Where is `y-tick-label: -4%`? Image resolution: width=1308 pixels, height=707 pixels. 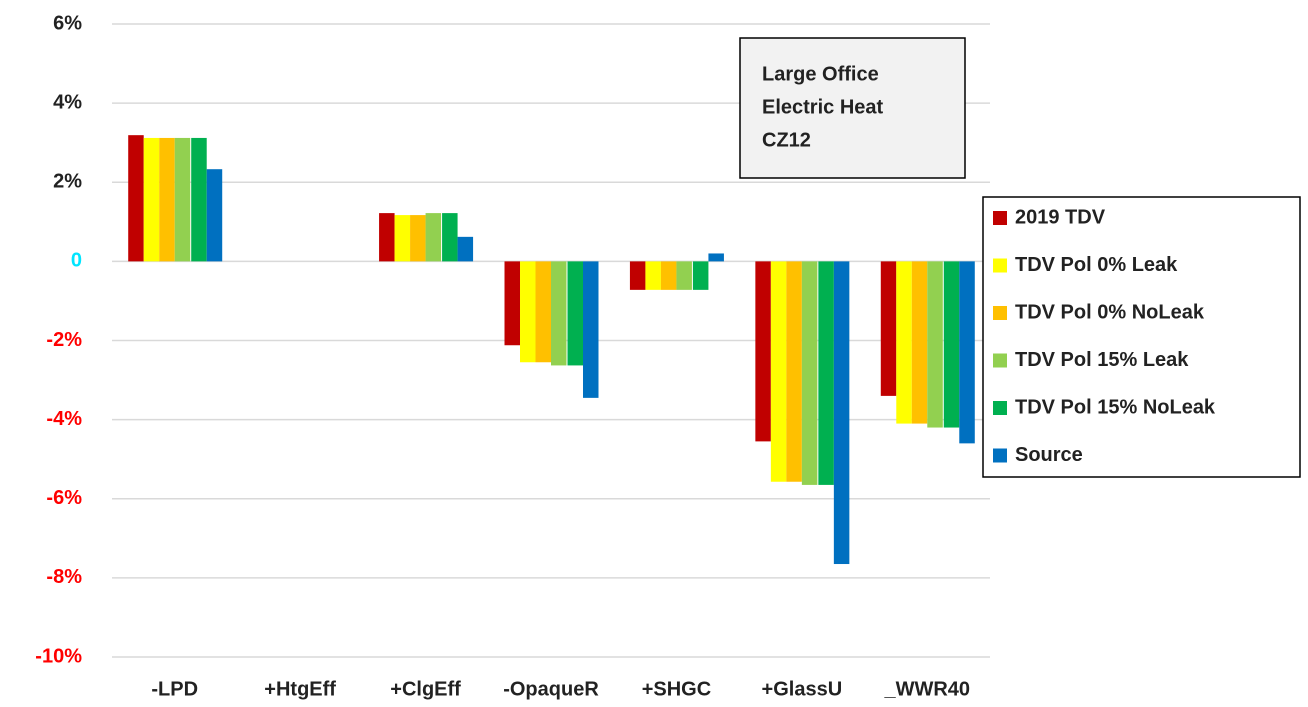 y-tick-label: -4% is located at coordinates (64, 419).